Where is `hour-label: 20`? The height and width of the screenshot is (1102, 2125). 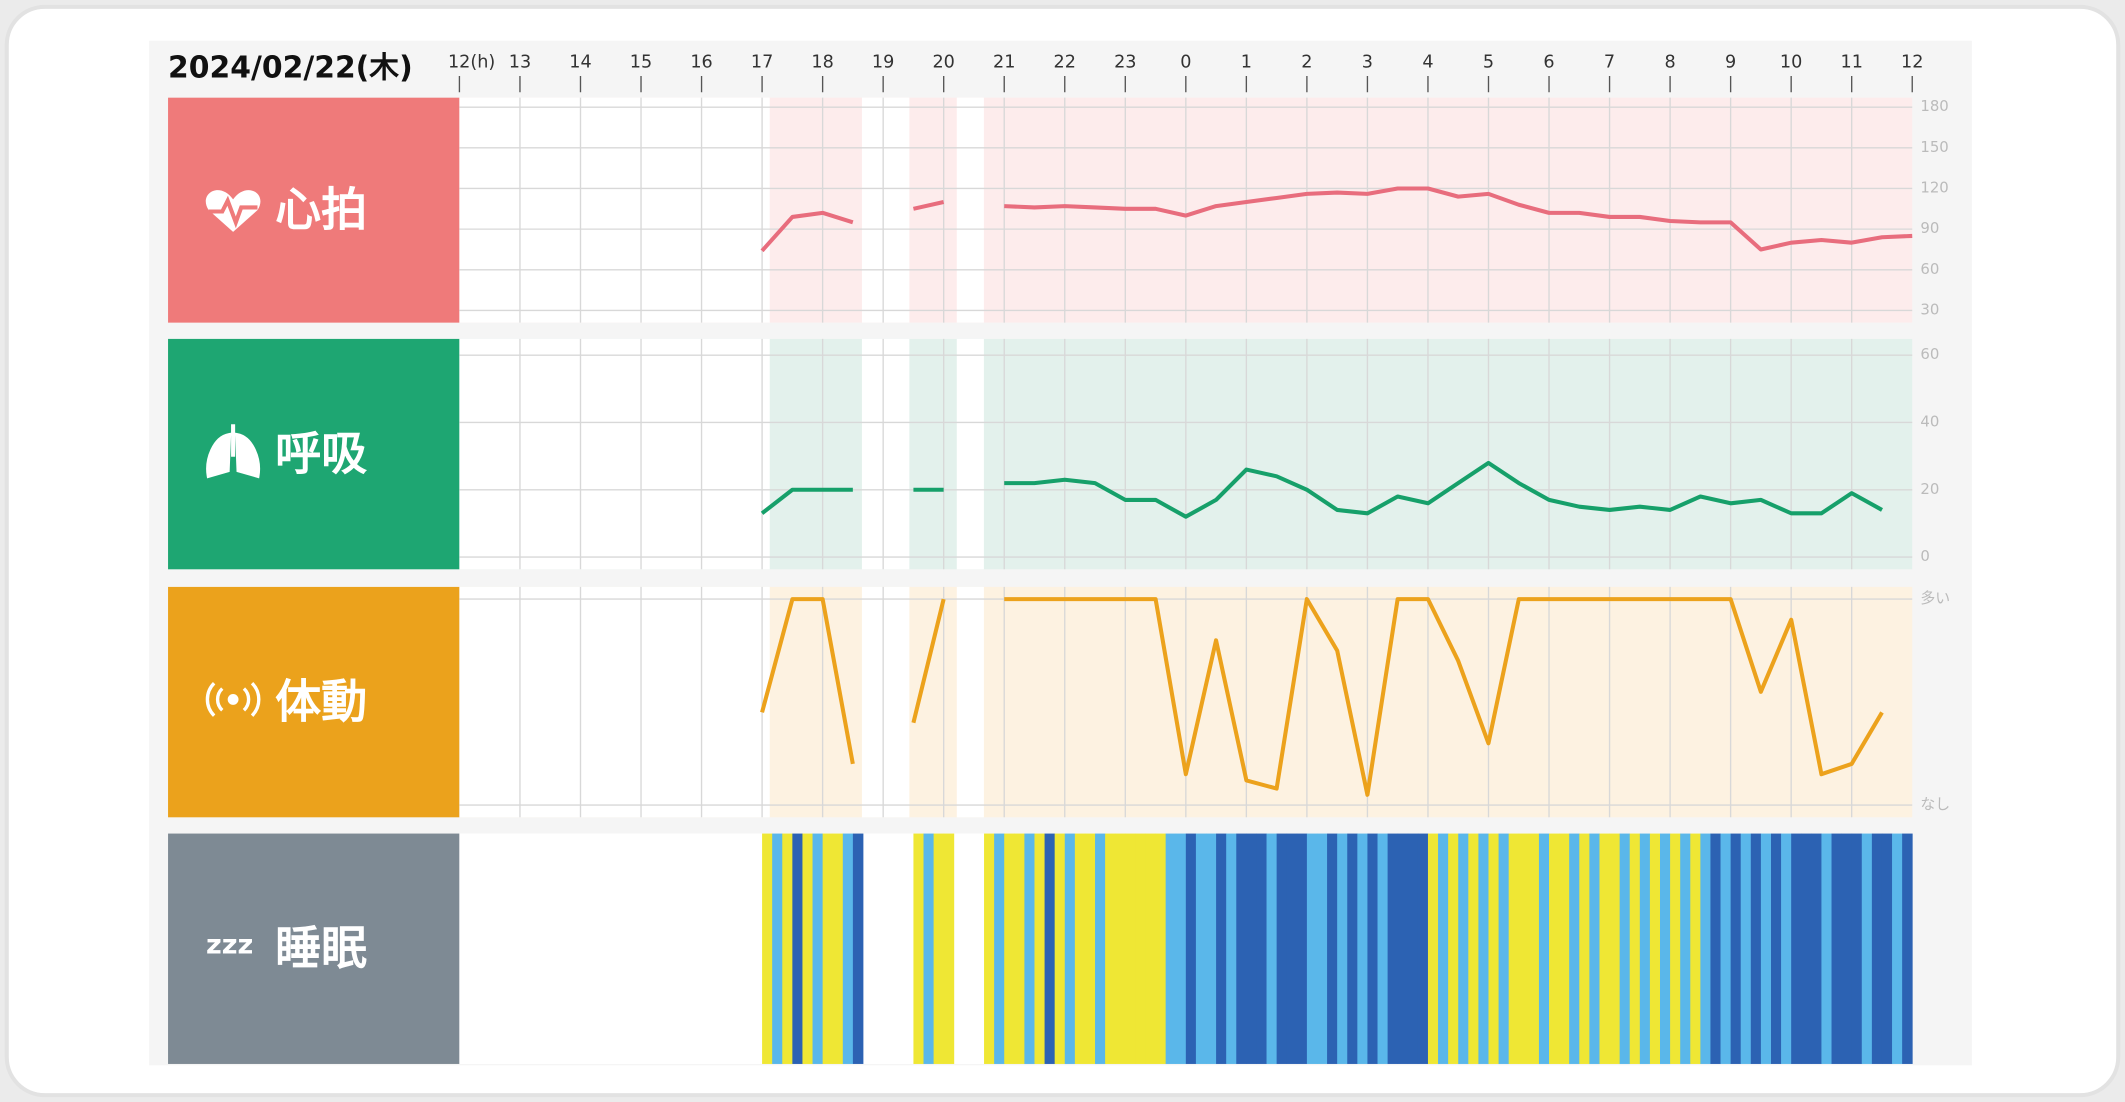
hour-label: 20 is located at coordinates (943, 62).